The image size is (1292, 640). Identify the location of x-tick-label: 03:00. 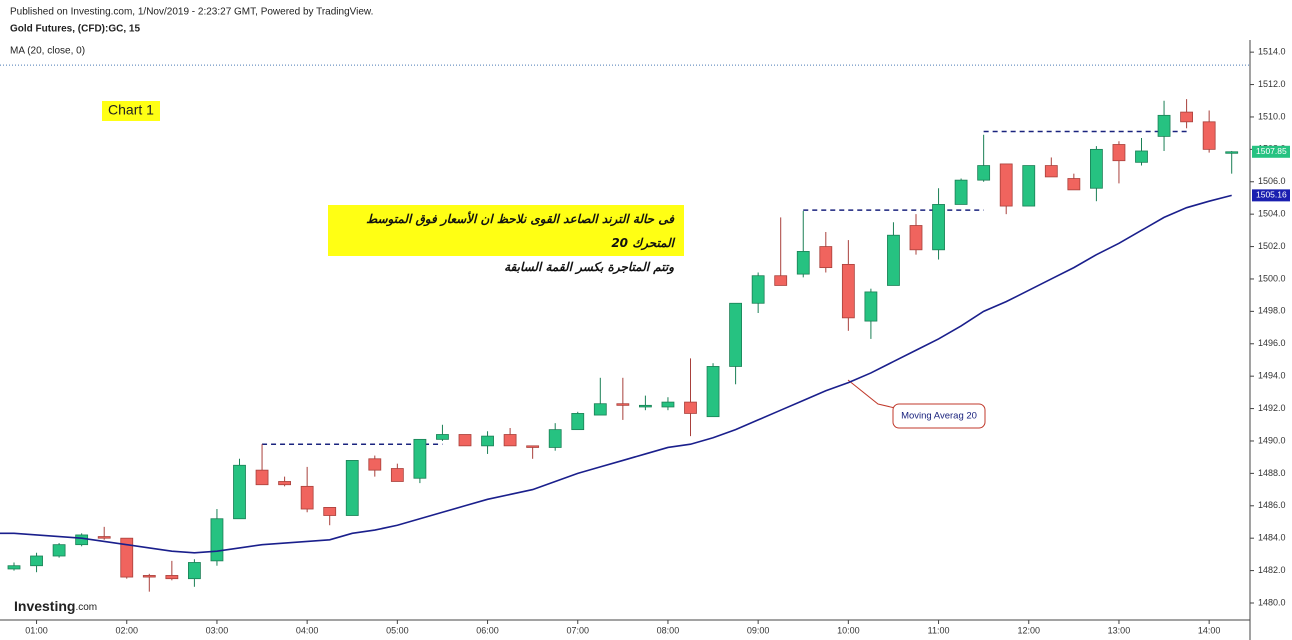
(217, 630).